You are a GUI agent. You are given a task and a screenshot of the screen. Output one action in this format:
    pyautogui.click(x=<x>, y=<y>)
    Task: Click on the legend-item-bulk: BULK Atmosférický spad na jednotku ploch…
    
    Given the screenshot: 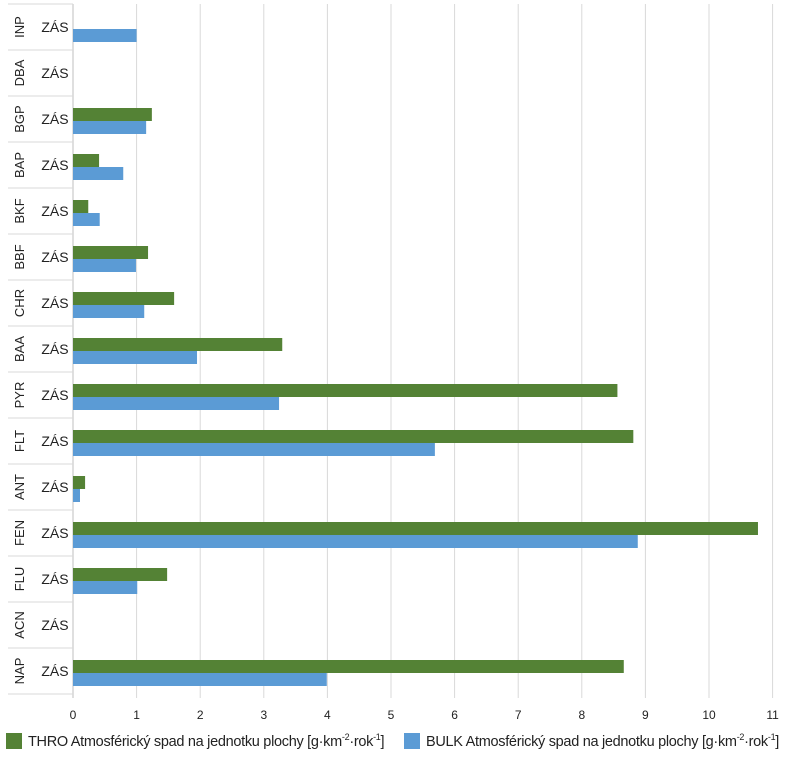 What is the action you would take?
    pyautogui.click(x=591, y=741)
    